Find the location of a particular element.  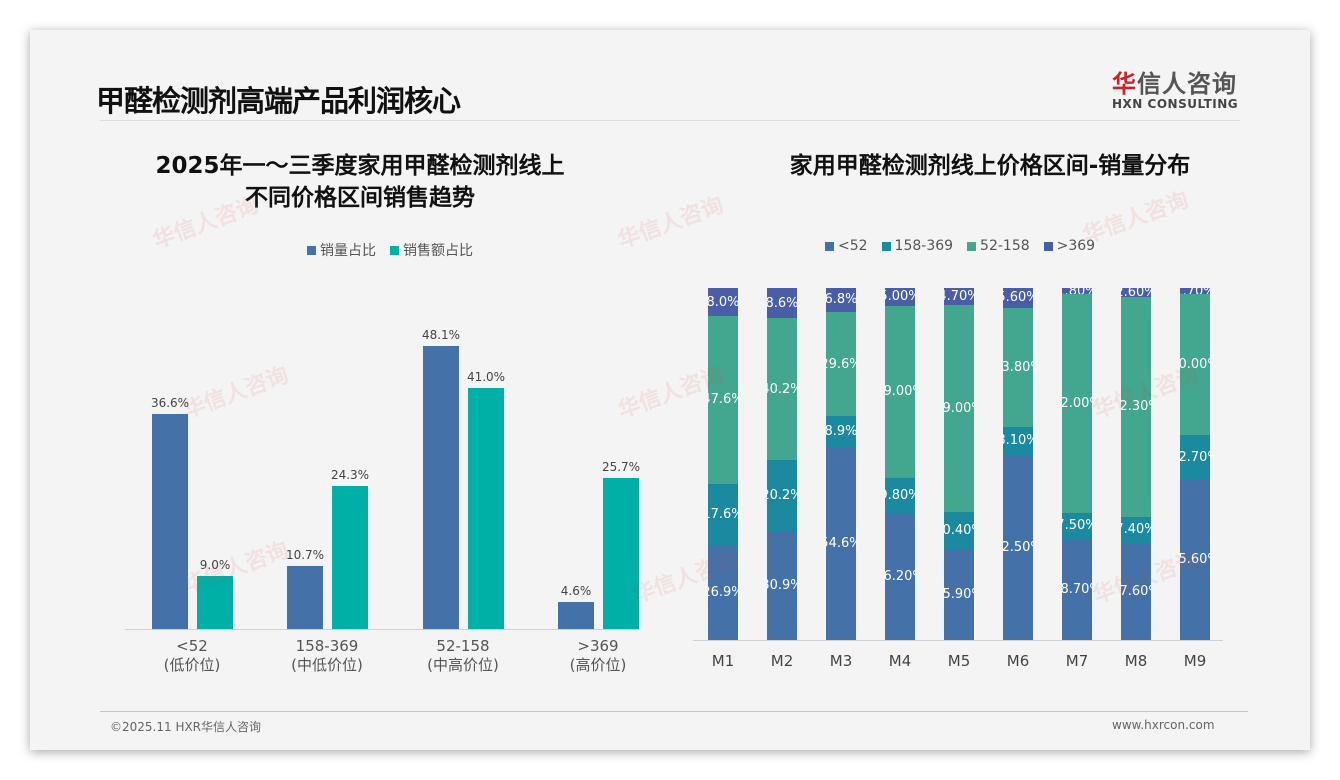

bar-segment: 5.00% is located at coordinates (900, 297).